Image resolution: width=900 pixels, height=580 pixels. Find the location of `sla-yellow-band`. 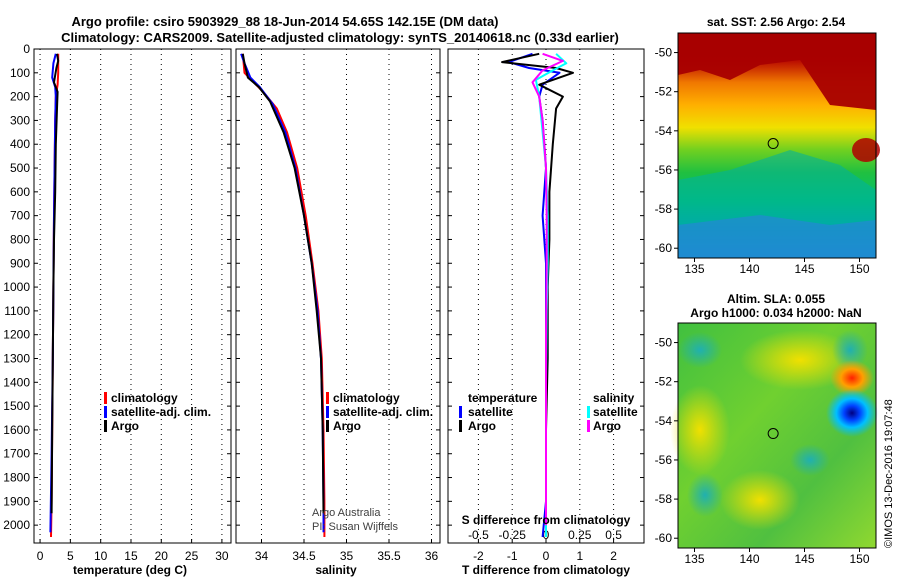

sla-yellow-band is located at coordinates (800, 360).